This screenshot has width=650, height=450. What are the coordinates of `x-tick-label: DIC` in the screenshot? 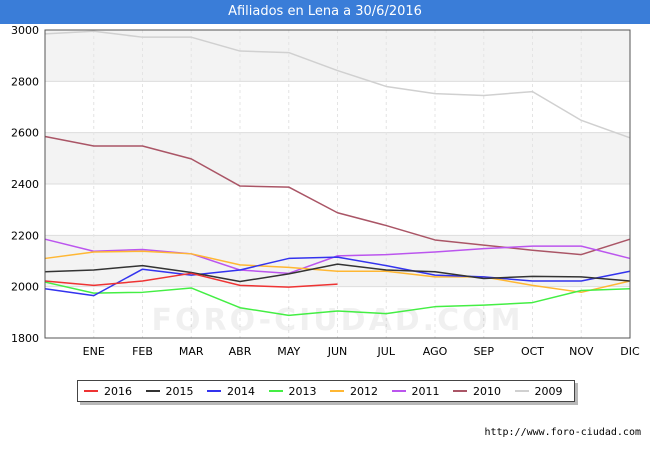 It's located at (630, 351).